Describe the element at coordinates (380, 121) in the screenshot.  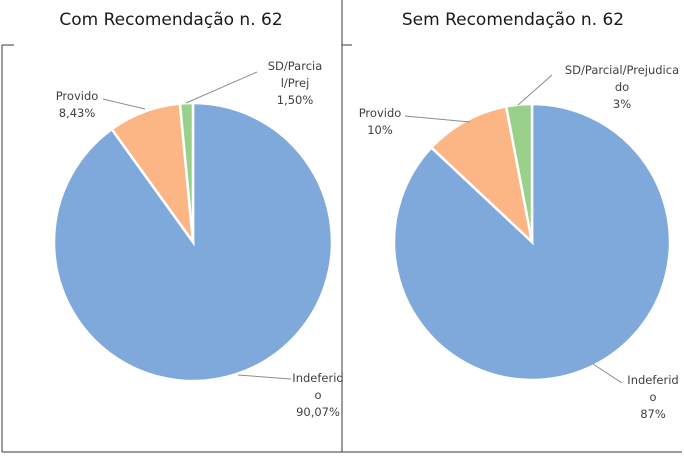
I see `data-label: Provido 10%` at that location.